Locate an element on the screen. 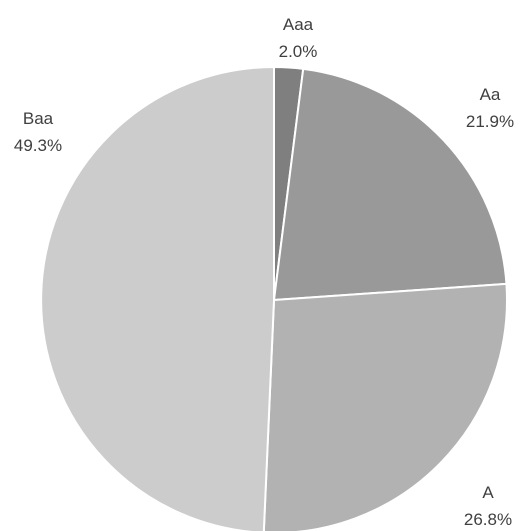  slice-label-aa: Aa is located at coordinates (490, 94).